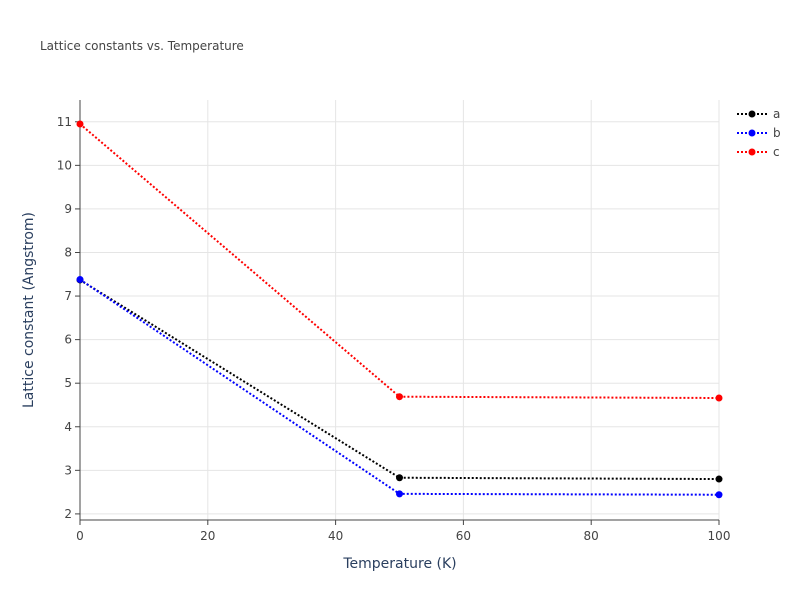  I want to click on y-tick-label: 2, so click(68, 514).